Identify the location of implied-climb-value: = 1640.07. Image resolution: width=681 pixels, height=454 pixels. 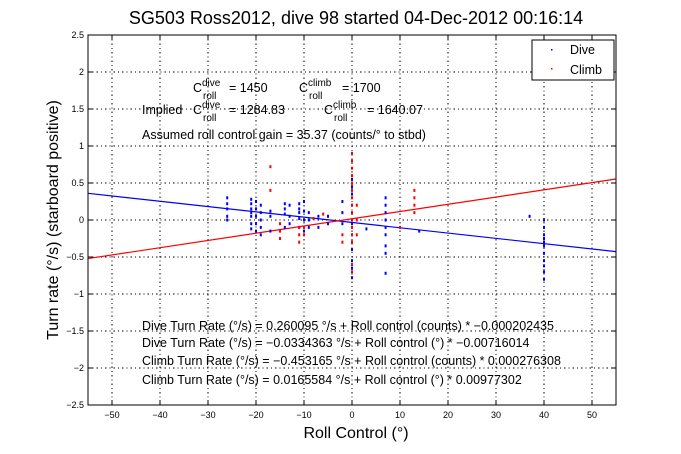
(395, 110).